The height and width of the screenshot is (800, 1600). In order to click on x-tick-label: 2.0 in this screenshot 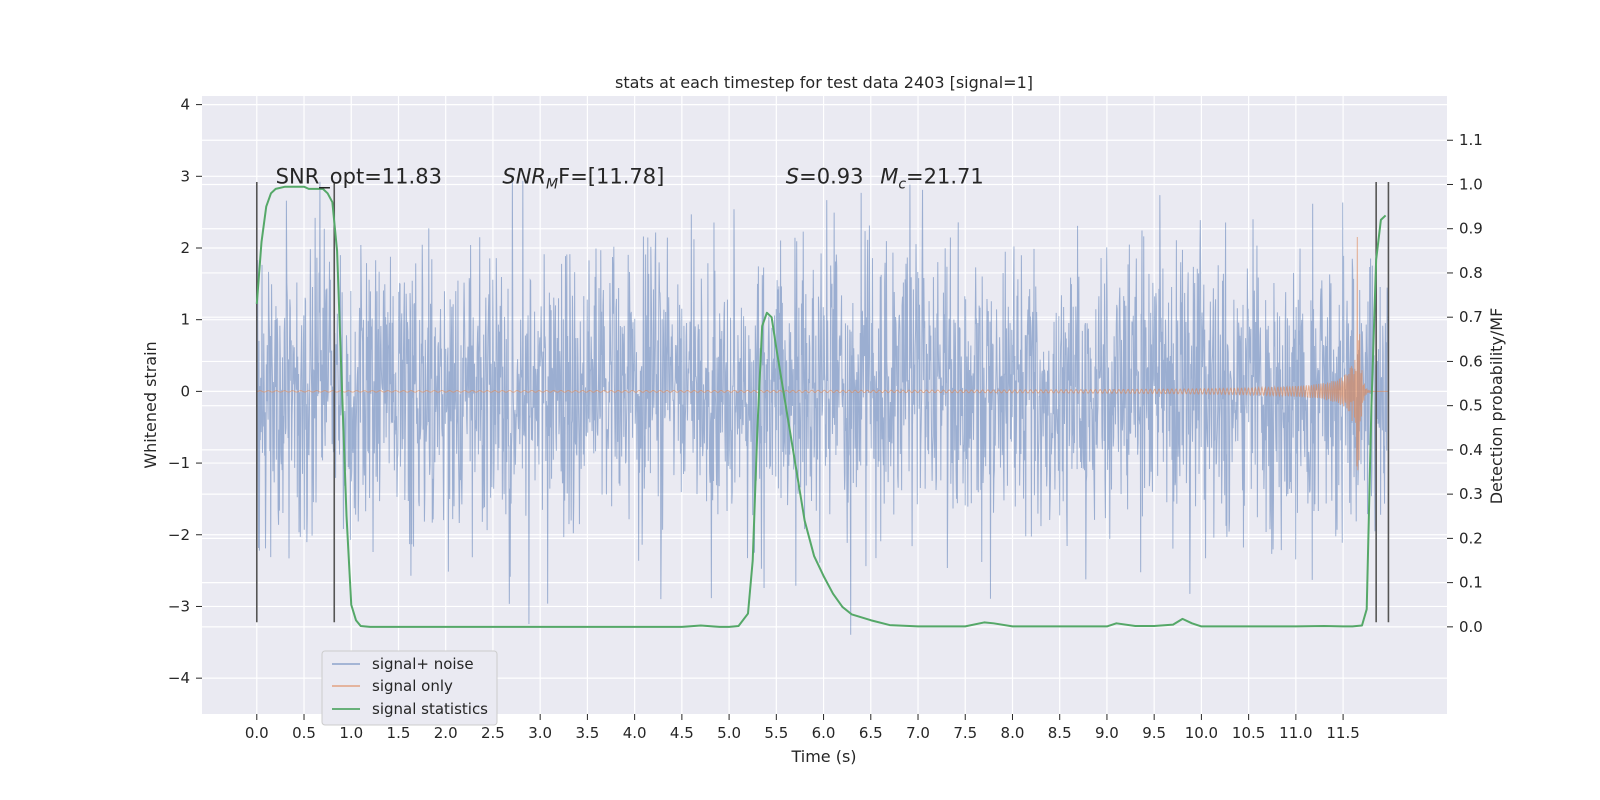, I will do `click(446, 733)`.